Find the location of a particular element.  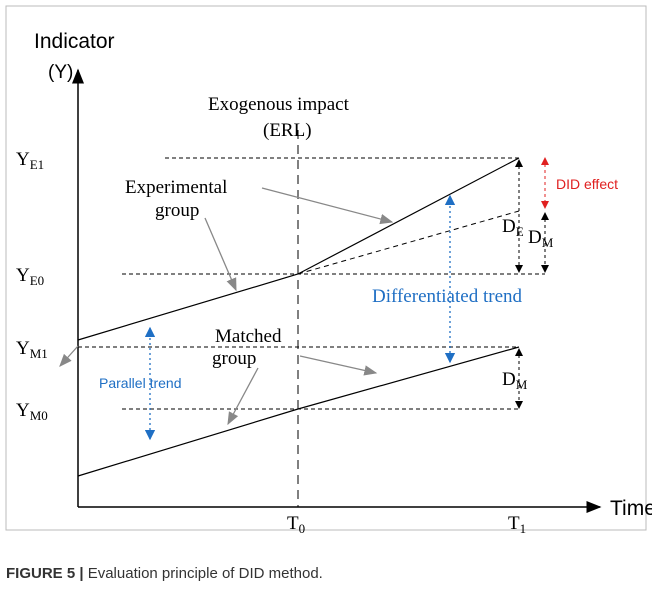

group-label: Matched is located at coordinates (248, 336).